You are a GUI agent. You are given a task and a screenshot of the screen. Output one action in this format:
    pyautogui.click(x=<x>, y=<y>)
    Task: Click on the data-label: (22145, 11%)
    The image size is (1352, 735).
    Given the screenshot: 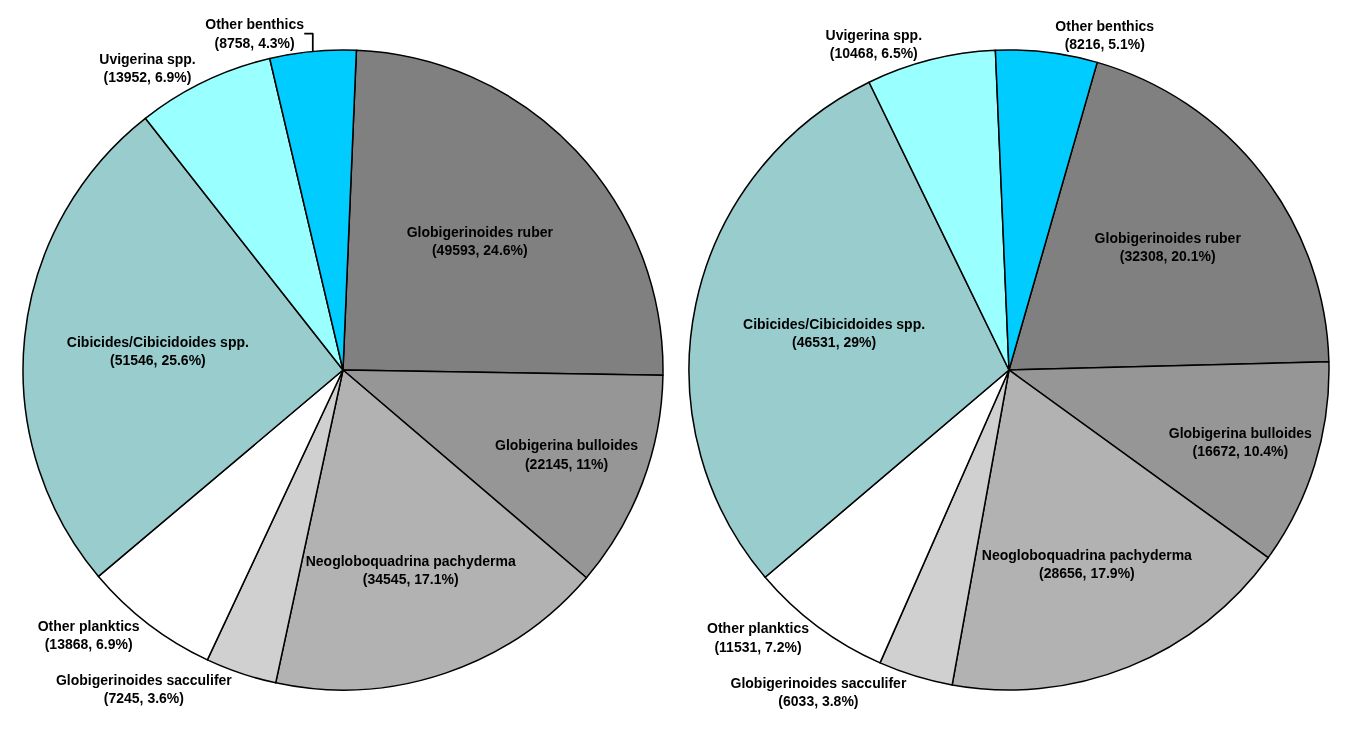 What is the action you would take?
    pyautogui.click(x=566, y=463)
    